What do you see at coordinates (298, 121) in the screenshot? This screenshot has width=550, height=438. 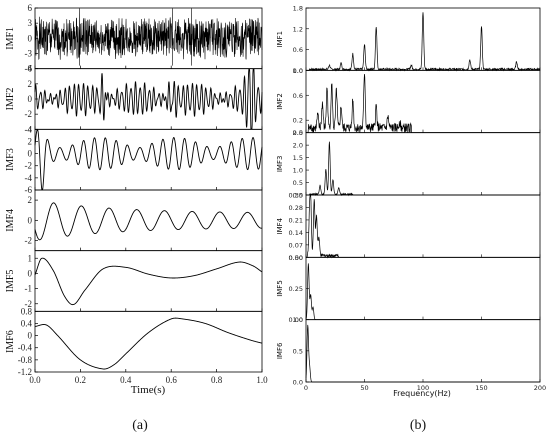 I see `y-tick-label: 0.2` at bounding box center [298, 121].